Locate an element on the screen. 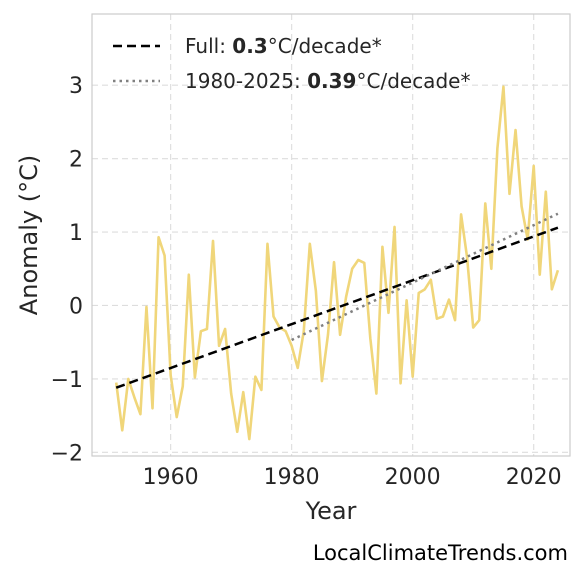 This screenshot has width=585, height=580. y-tick-label: 3 is located at coordinates (76, 86).